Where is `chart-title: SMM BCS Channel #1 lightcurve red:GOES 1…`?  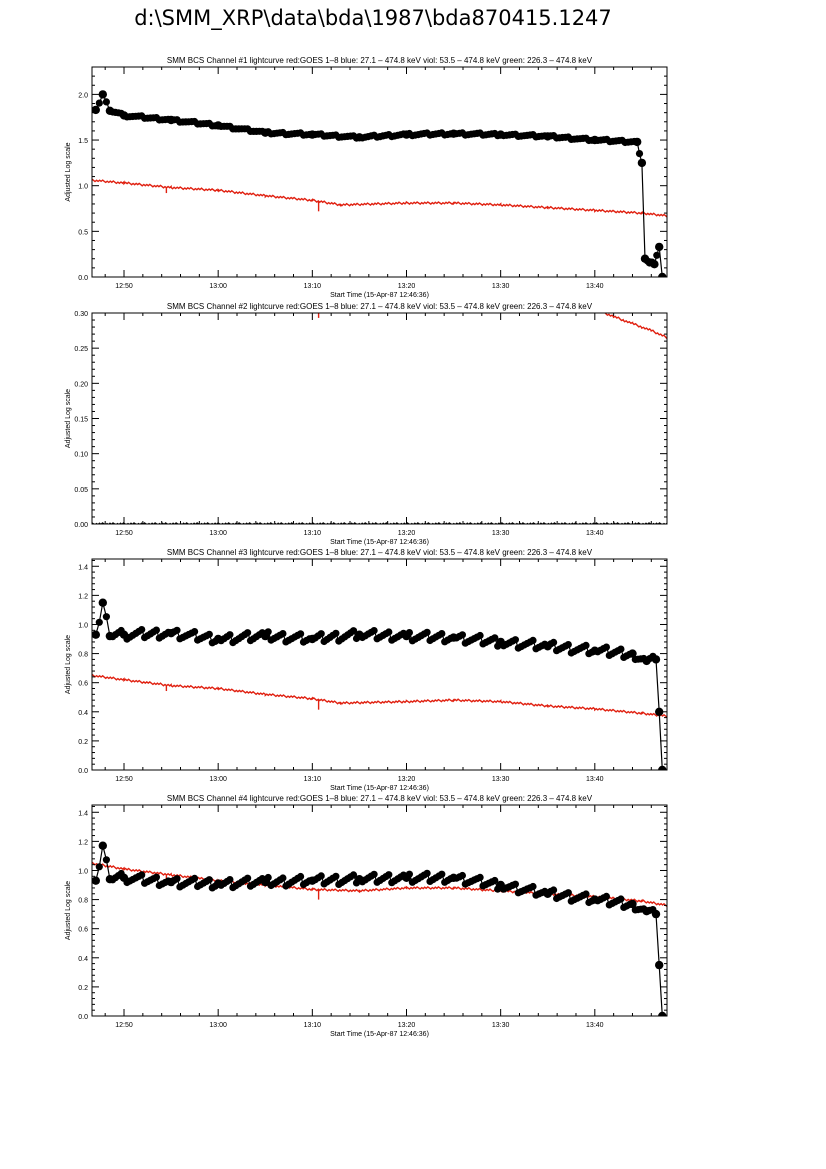
chart-title: SMM BCS Channel #1 lightcurve red:GOES 1… is located at coordinates (380, 60).